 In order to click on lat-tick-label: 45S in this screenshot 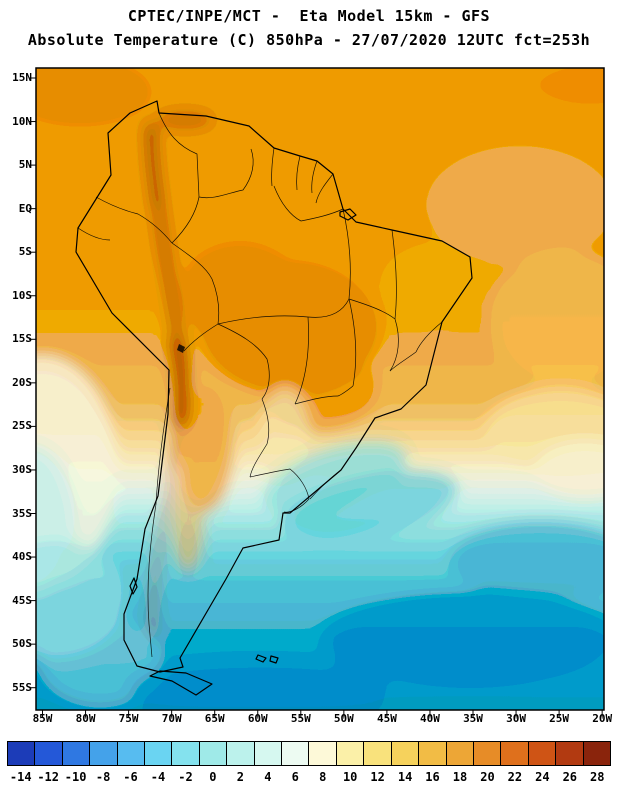, I will do `click(22, 600)`.